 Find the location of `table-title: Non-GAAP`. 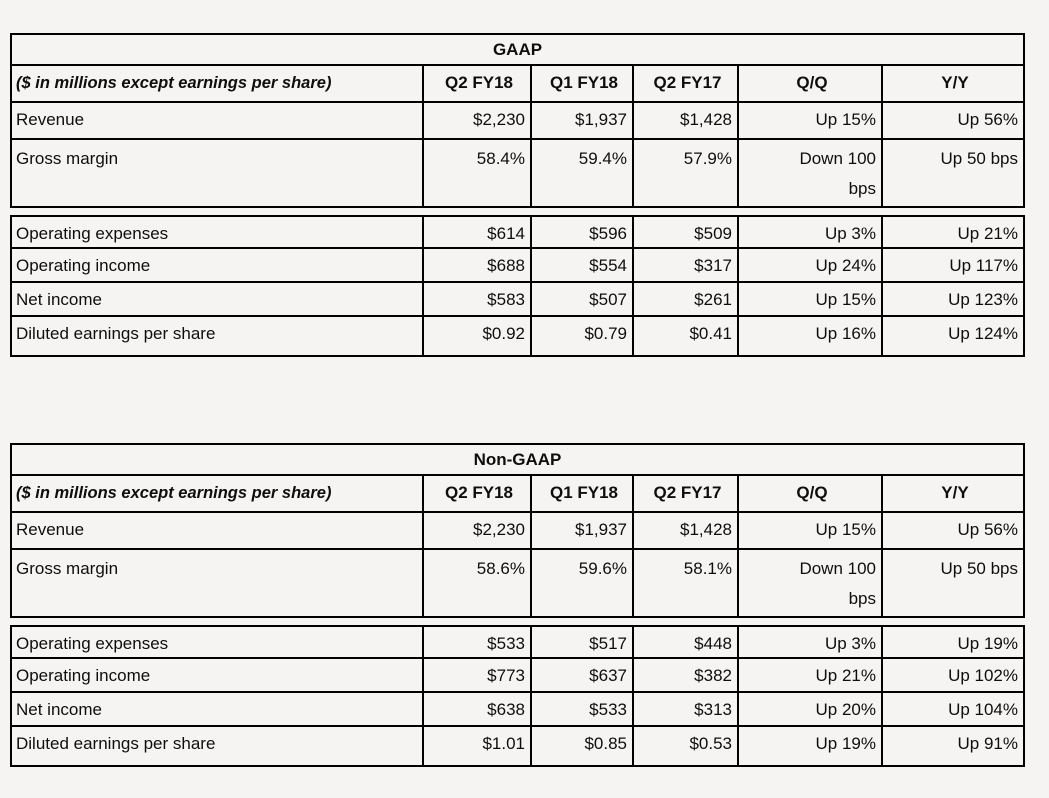

table-title: Non-GAAP is located at coordinates (517, 459).